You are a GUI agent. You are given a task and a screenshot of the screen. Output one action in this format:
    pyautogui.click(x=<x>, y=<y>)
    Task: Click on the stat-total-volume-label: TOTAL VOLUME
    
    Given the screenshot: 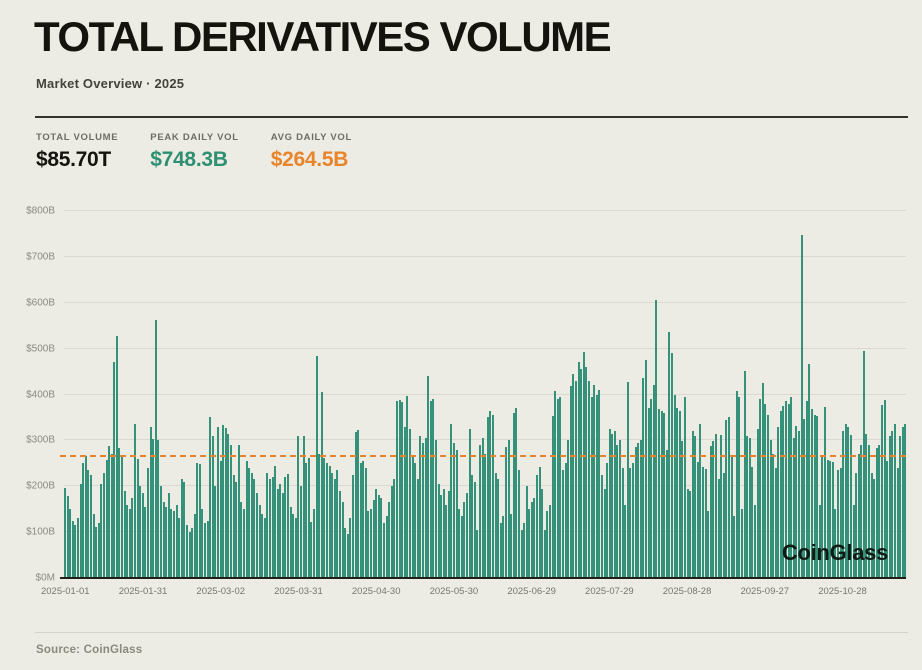 What is the action you would take?
    pyautogui.click(x=77, y=137)
    